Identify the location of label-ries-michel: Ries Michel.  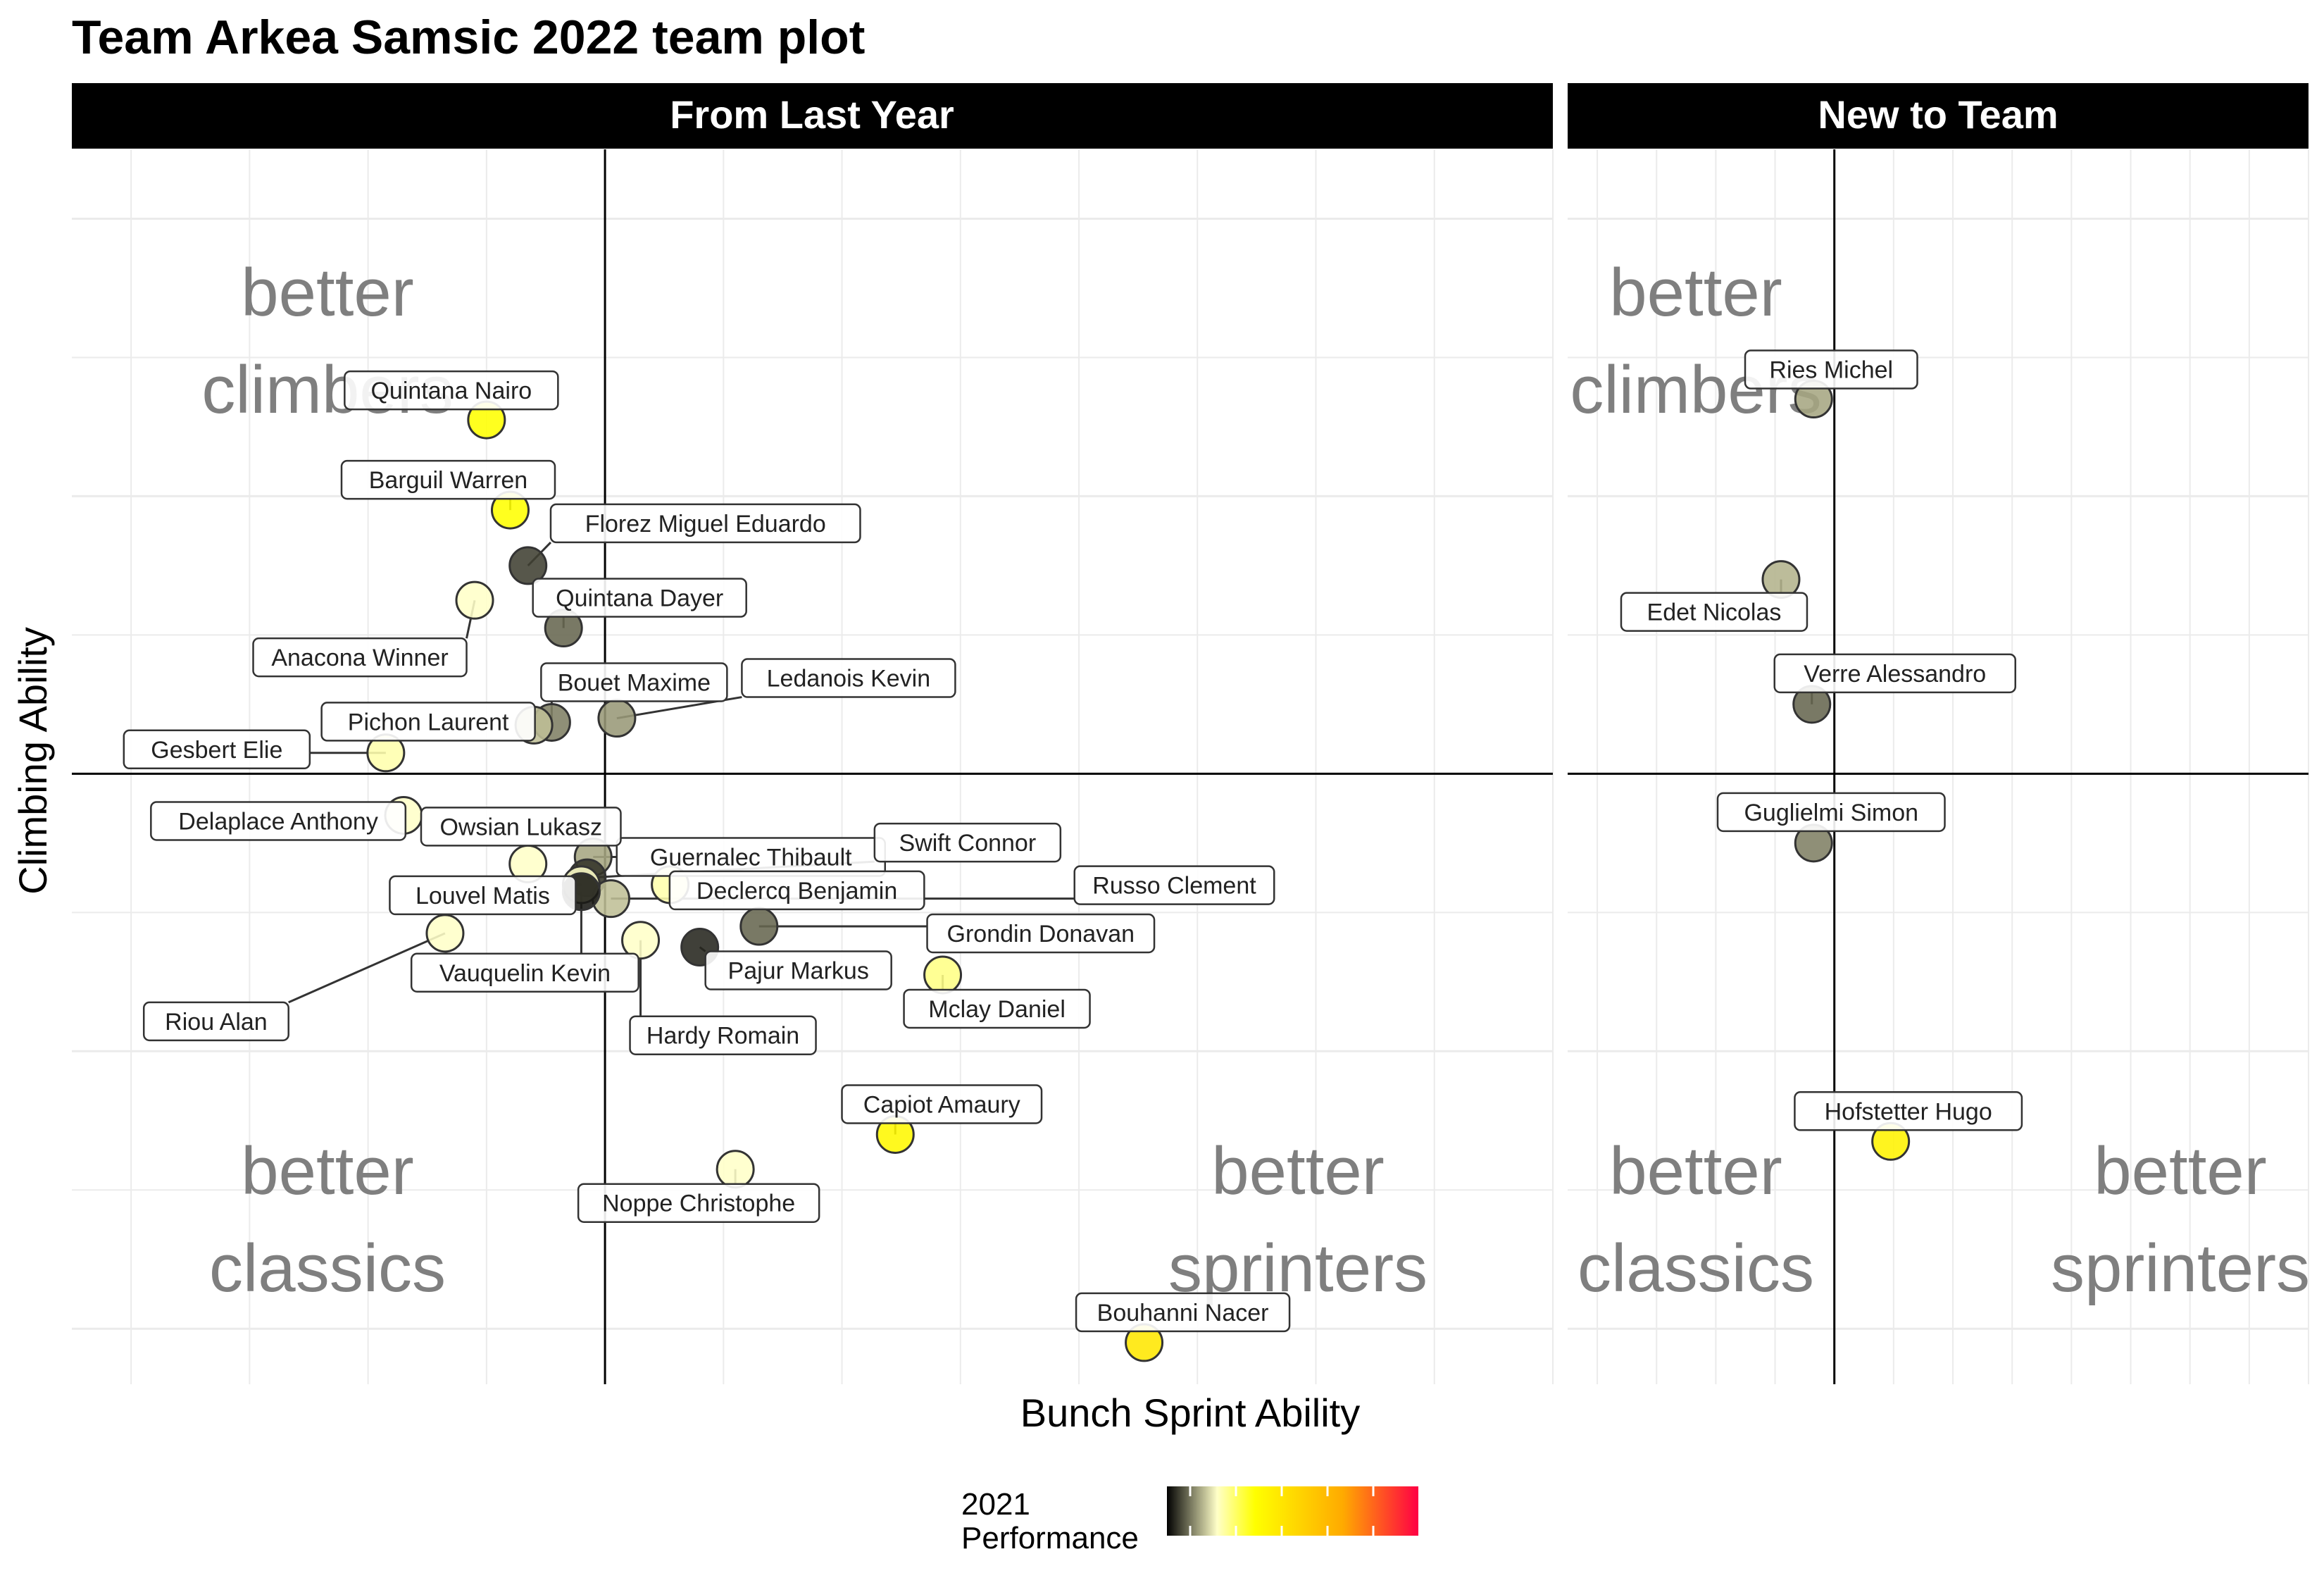
(1831, 369).